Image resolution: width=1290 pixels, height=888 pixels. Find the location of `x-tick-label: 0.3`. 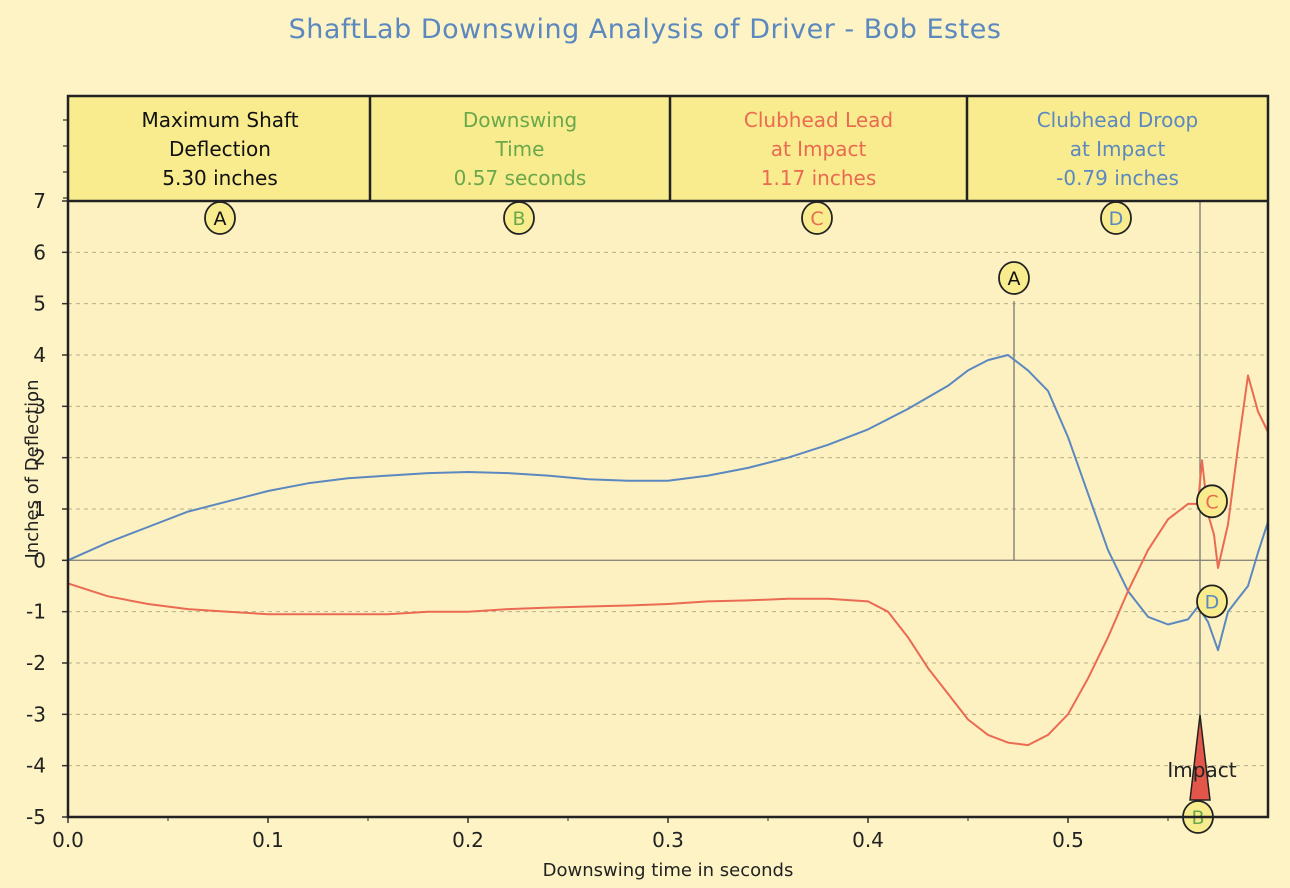

x-tick-label: 0.3 is located at coordinates (668, 840).